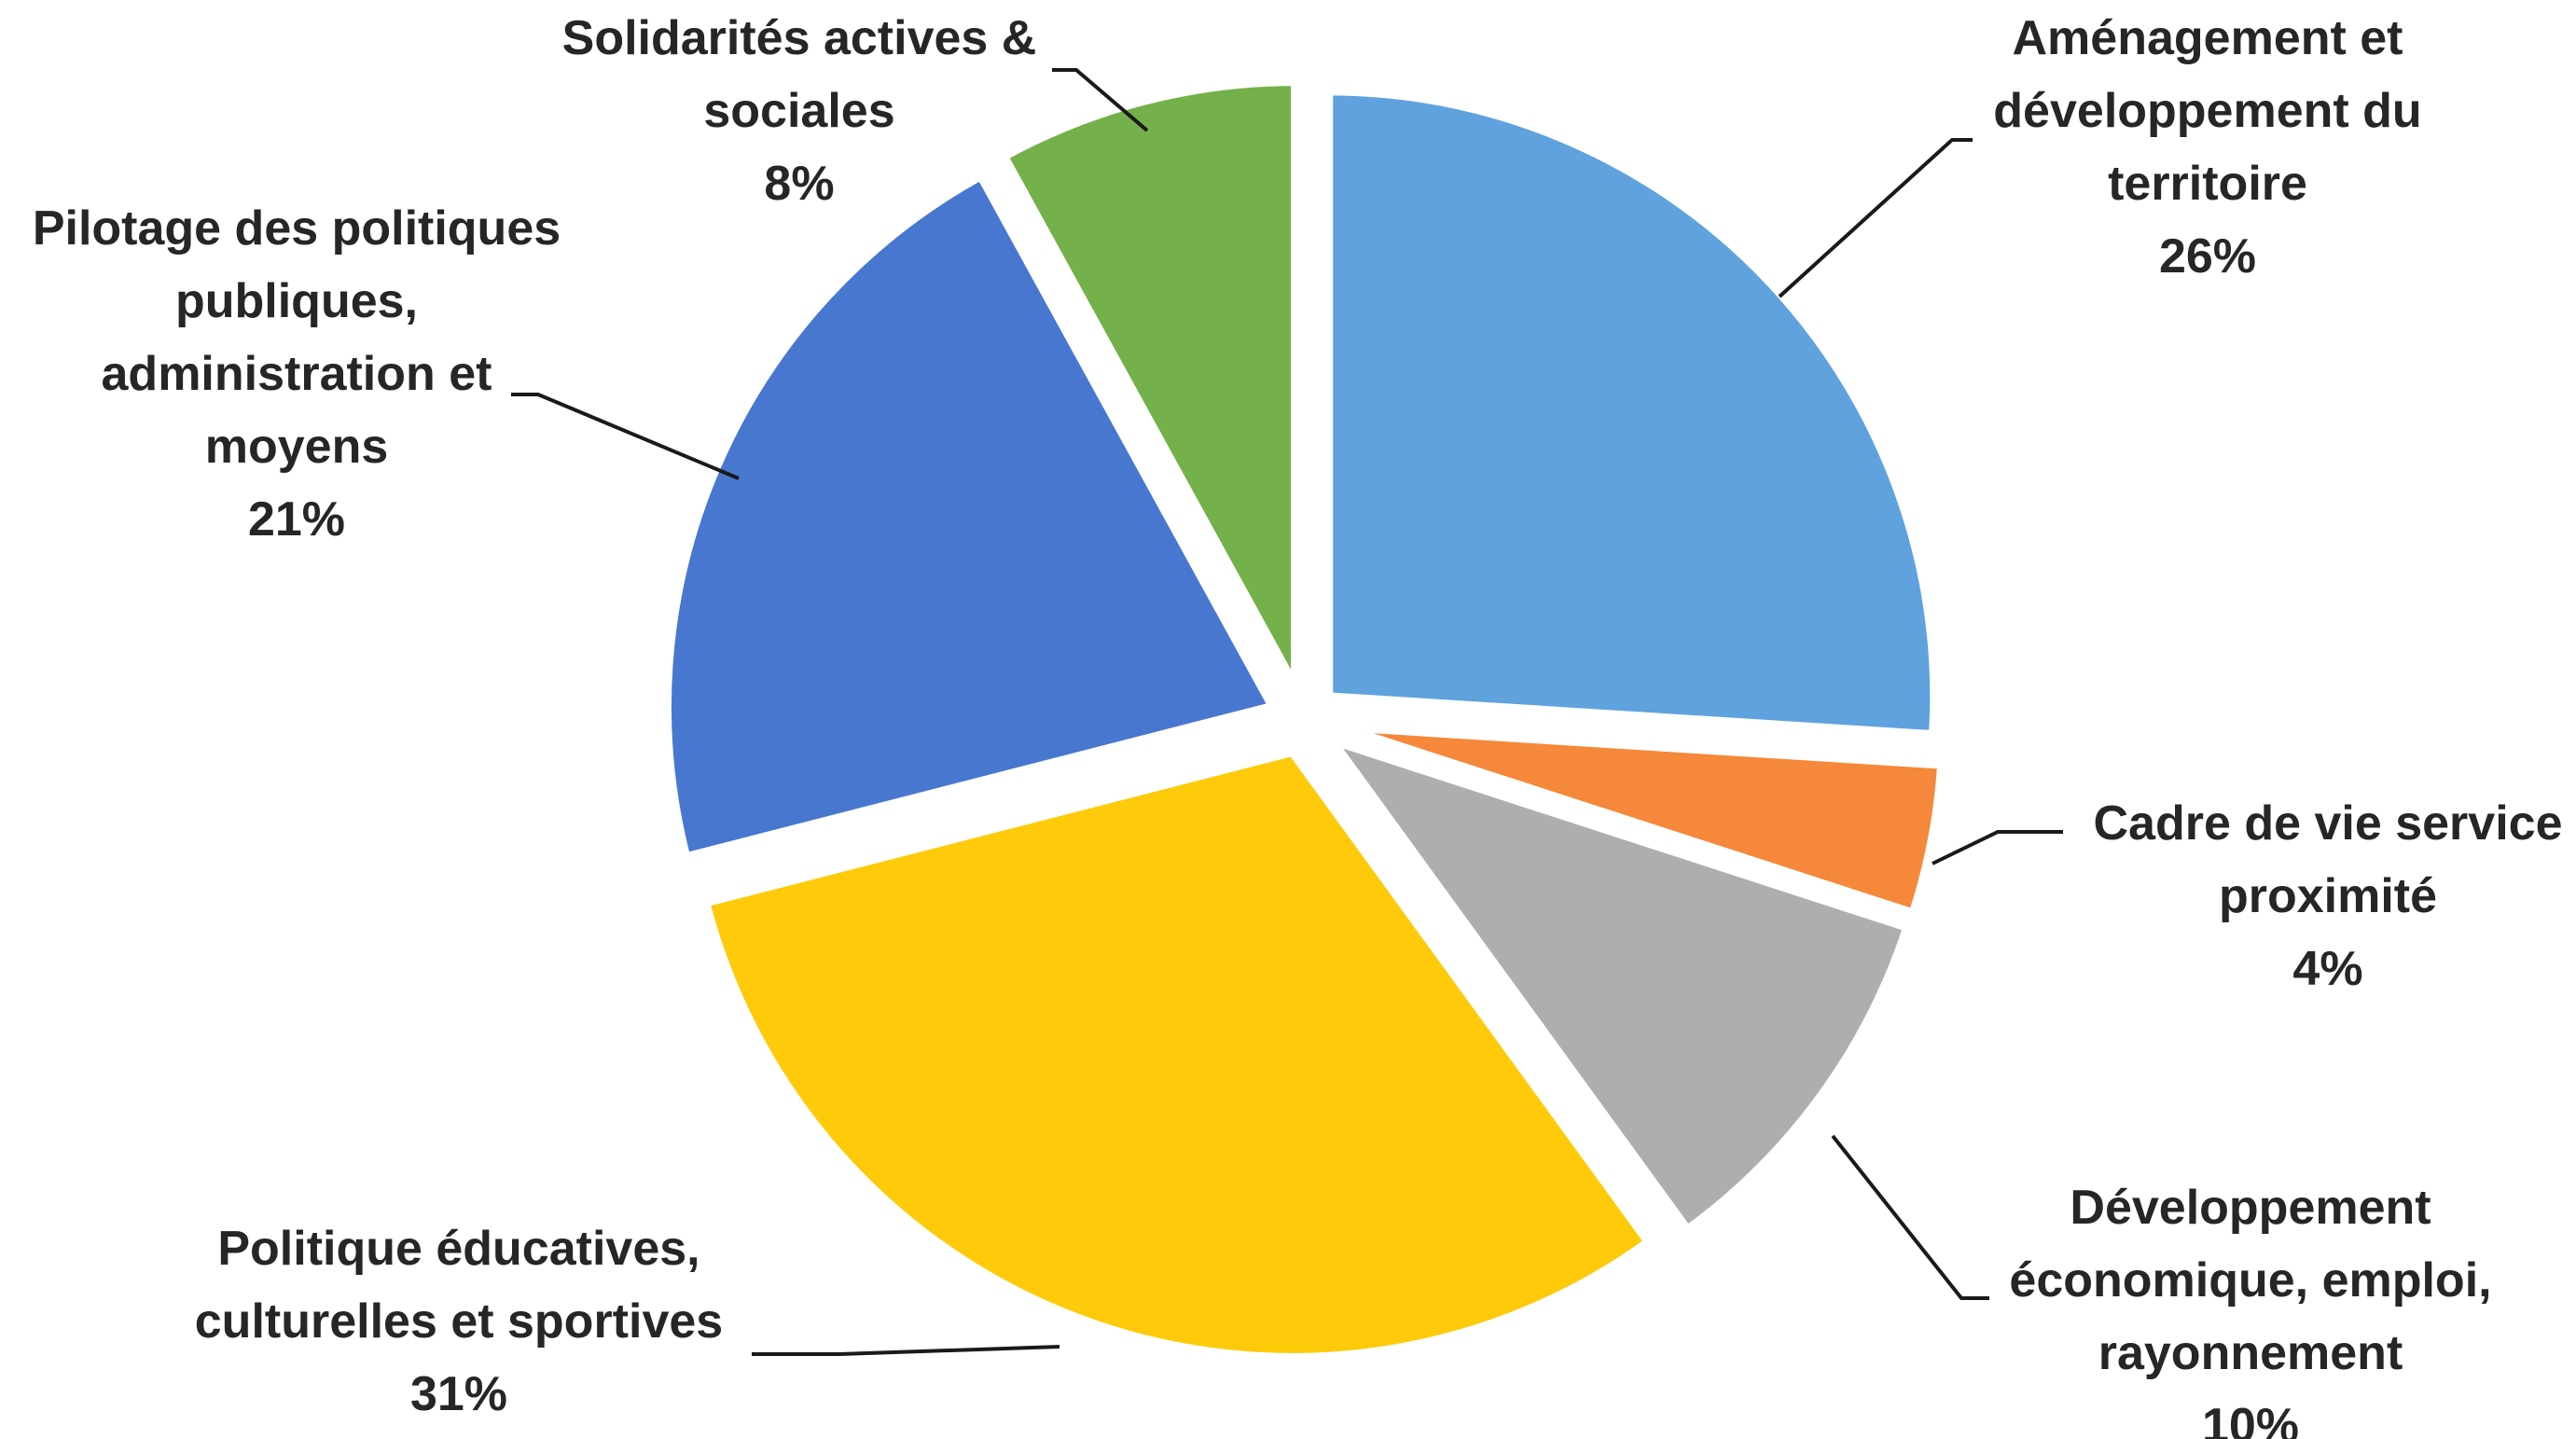 The width and height of the screenshot is (2576, 1439). What do you see at coordinates (799, 38) in the screenshot?
I see `slice-label-line: Solidarités actives &` at bounding box center [799, 38].